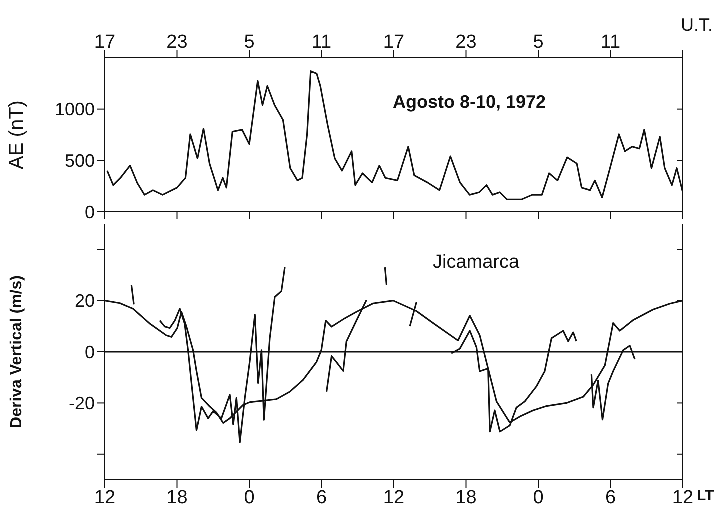  What do you see at coordinates (17, 135) in the screenshot?
I see `y-axis-title: AE (nT)` at bounding box center [17, 135].